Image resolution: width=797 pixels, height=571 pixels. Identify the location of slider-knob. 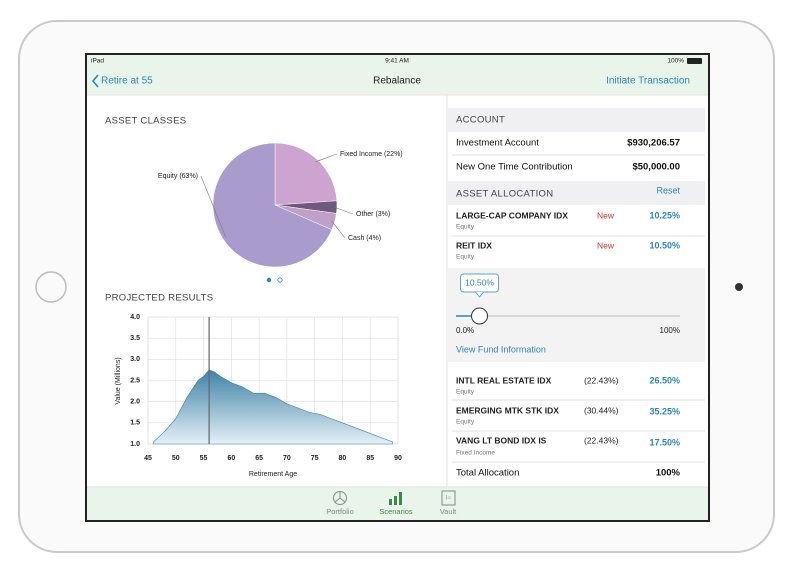
(480, 316).